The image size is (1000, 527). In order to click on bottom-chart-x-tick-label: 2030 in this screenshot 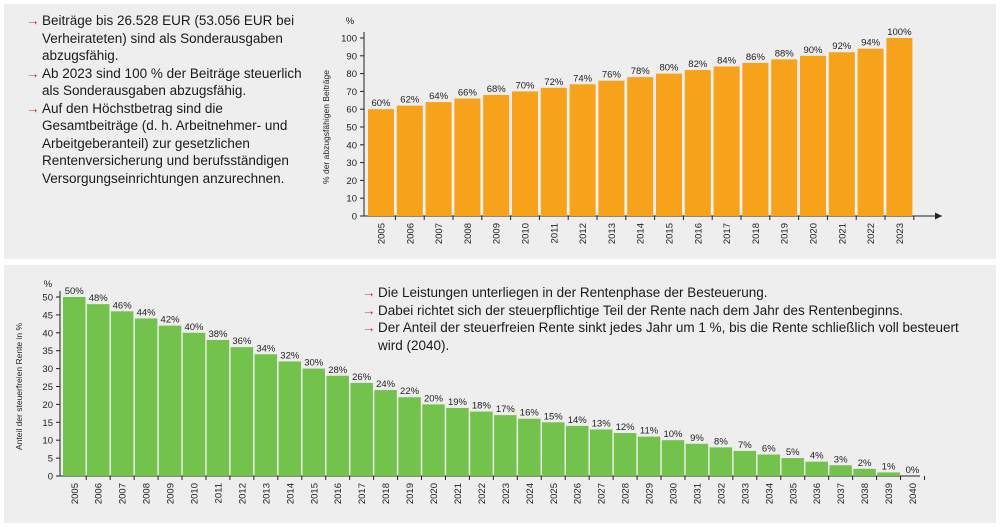, I will do `click(674, 493)`.